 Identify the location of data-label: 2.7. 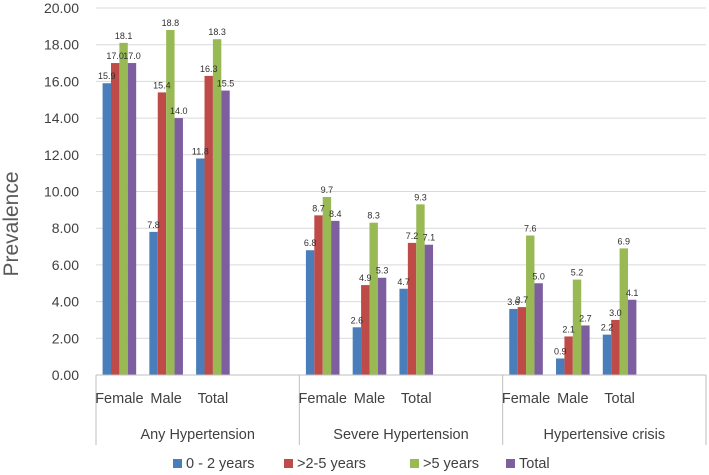
(585, 318).